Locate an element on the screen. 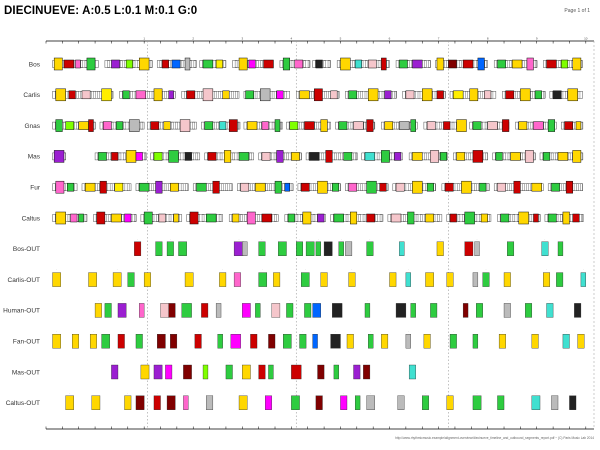 Image resolution: width=600 pixels, height=450 pixels. row-label: Fur is located at coordinates (35, 188).